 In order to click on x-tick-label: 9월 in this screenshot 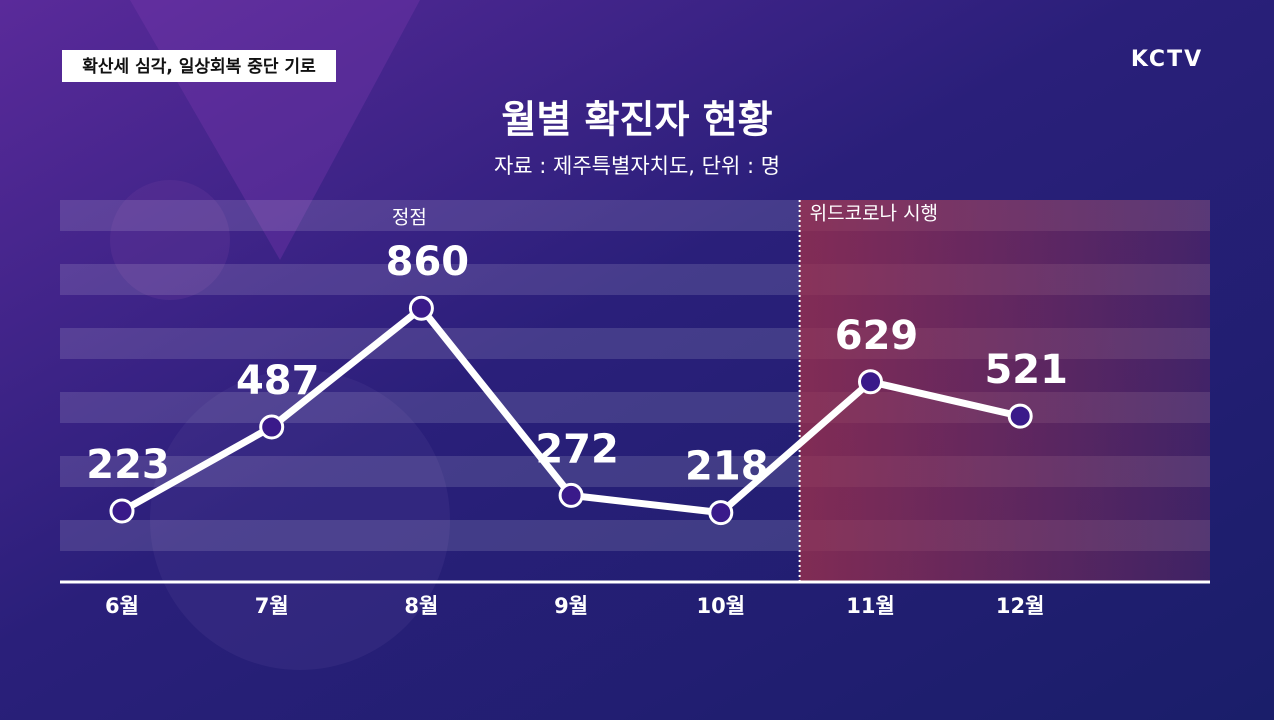, I will do `click(571, 606)`.